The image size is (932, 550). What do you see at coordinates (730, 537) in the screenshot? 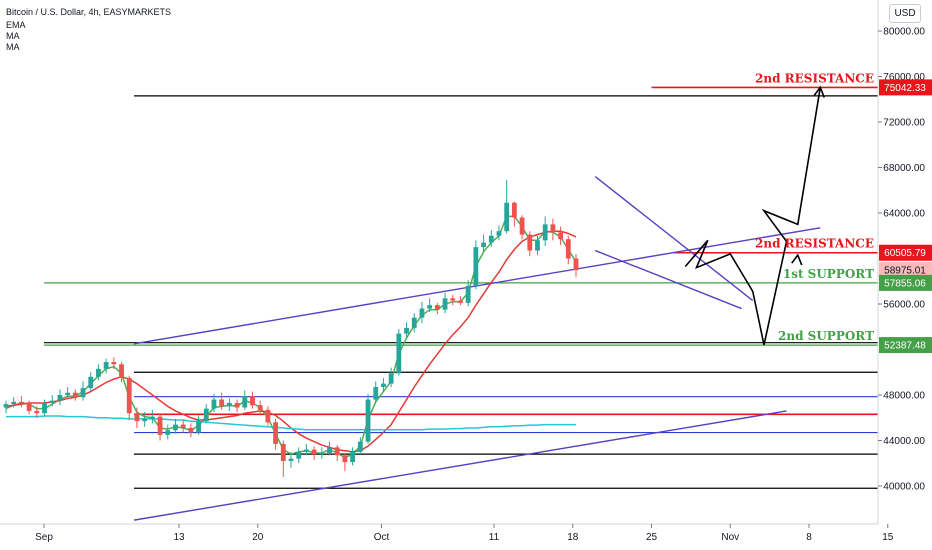
I see `x-tick-label: Nov` at bounding box center [730, 537].